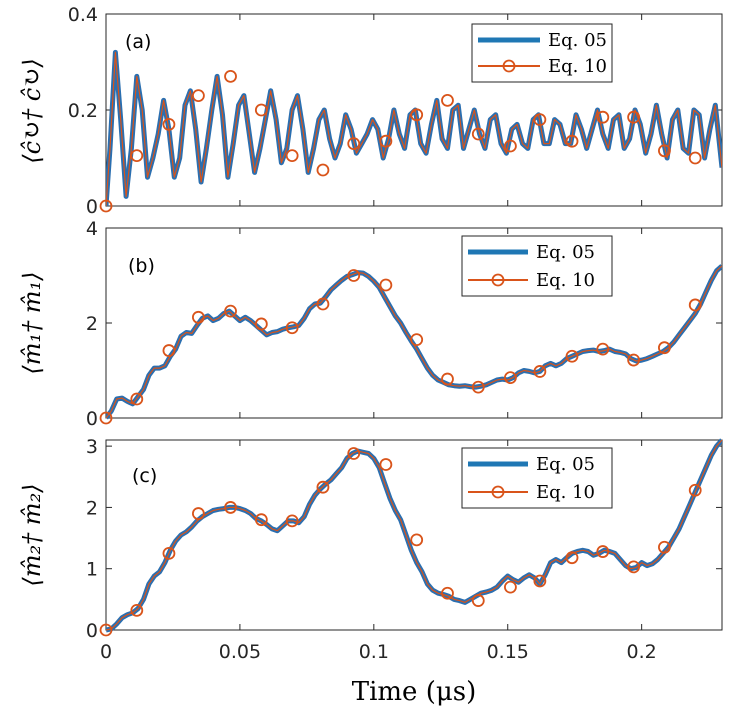  I want to click on x-tick-label: 0.05, so click(240, 652).